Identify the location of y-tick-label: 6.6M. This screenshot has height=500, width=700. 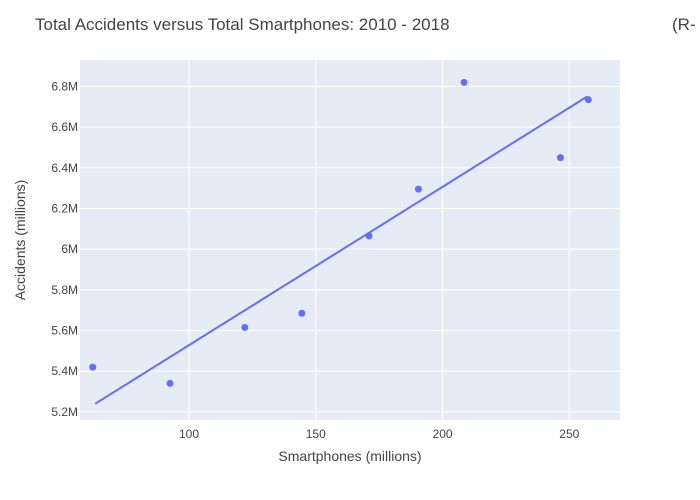
(64, 127).